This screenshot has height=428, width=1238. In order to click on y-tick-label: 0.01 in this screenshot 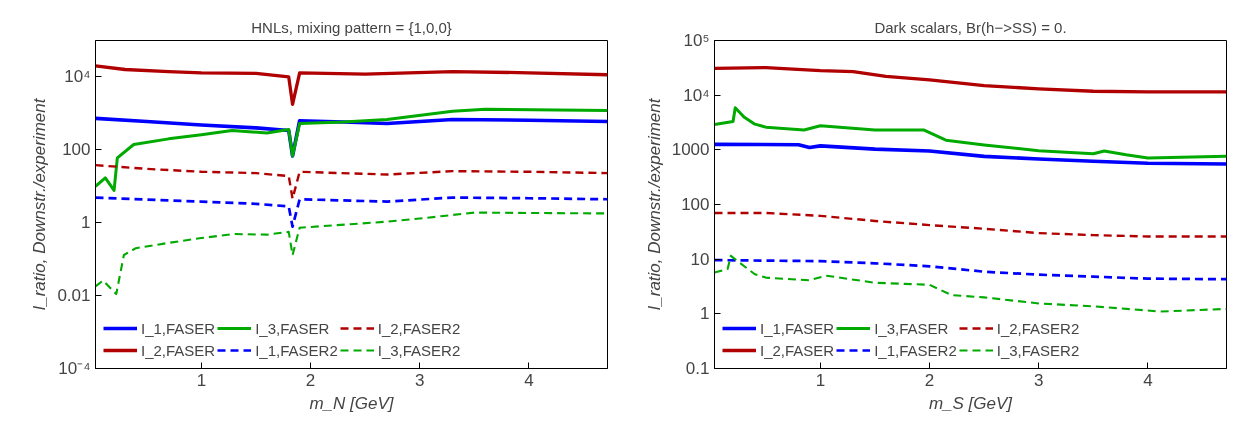, I will do `click(74, 296)`.